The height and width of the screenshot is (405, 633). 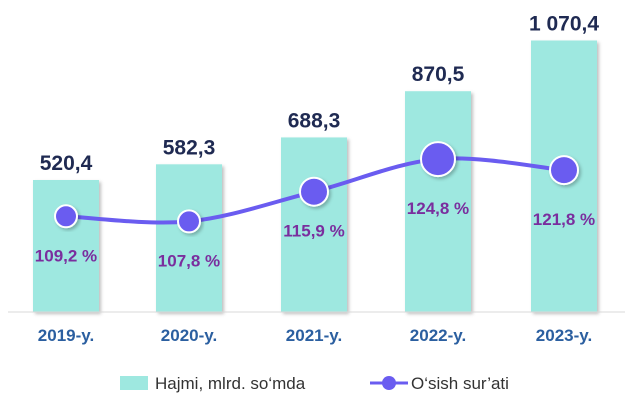 I want to click on x-tick-label: 2021-y., so click(x=314, y=335).